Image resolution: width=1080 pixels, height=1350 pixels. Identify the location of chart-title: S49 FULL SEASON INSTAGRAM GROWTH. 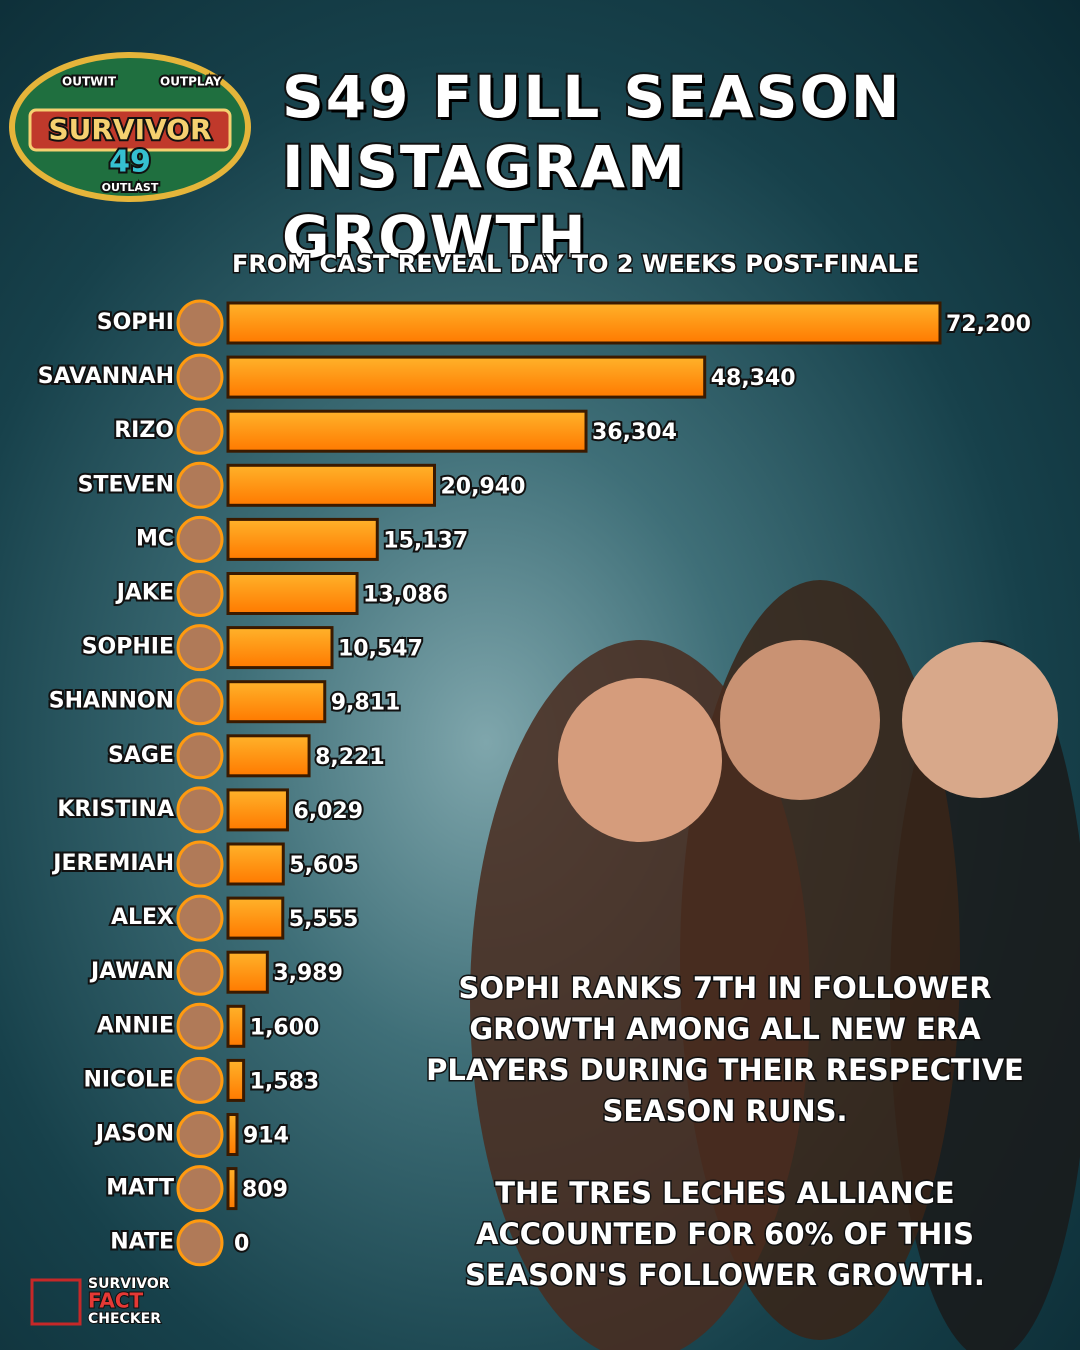
(591, 167).